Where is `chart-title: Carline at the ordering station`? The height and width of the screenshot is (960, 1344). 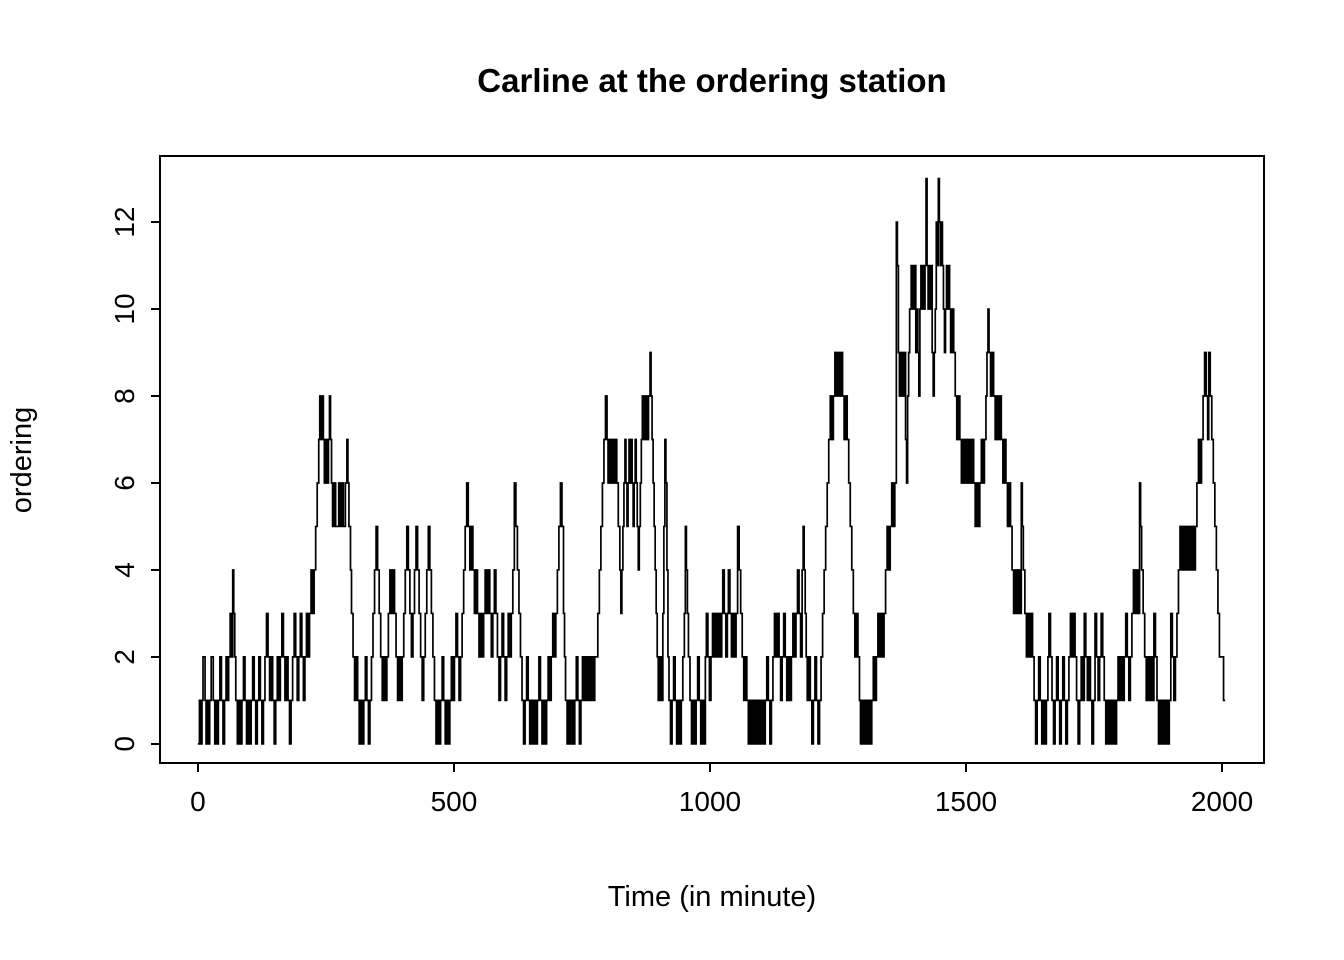 chart-title: Carline at the ordering station is located at coordinates (711, 80).